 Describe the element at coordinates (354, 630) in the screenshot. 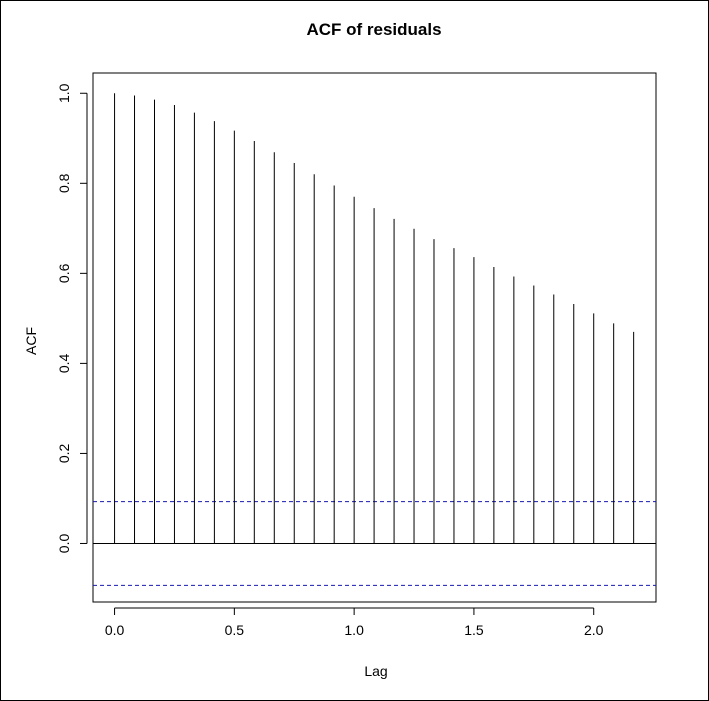

I see `x-tick-label: 1.0` at that location.